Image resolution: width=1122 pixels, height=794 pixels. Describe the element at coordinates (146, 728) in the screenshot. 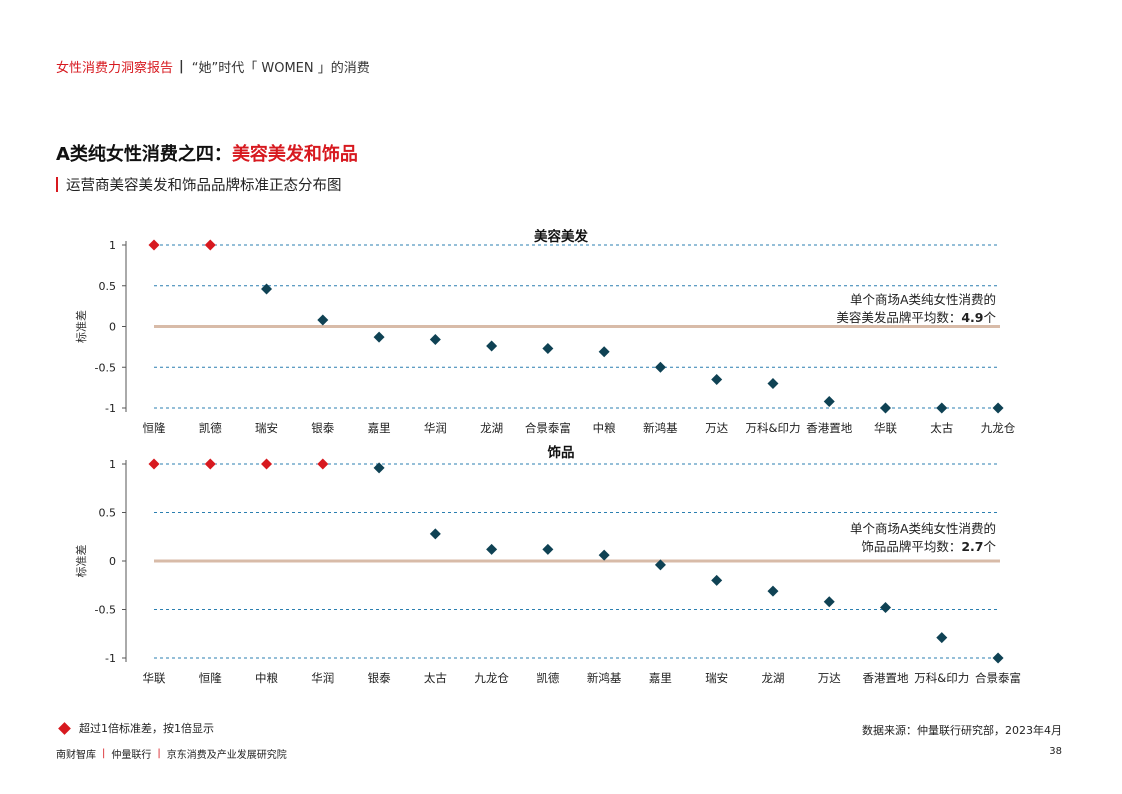

I see `legend-label: 超过1倍标准差，按1倍显示` at that location.